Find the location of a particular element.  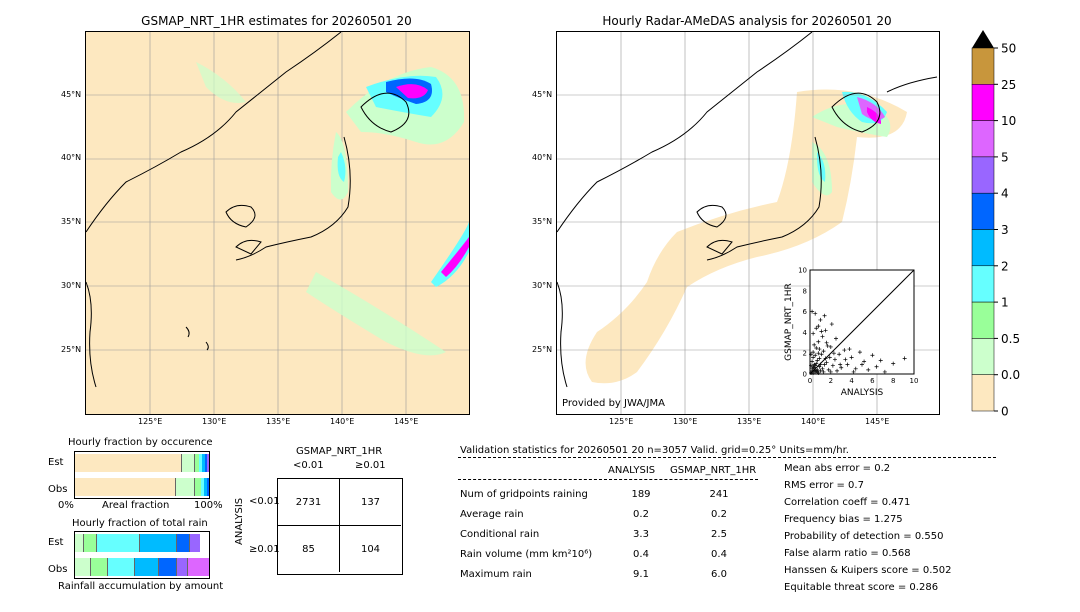

contingency-row-ge: ≥0.01 is located at coordinates (264, 549).